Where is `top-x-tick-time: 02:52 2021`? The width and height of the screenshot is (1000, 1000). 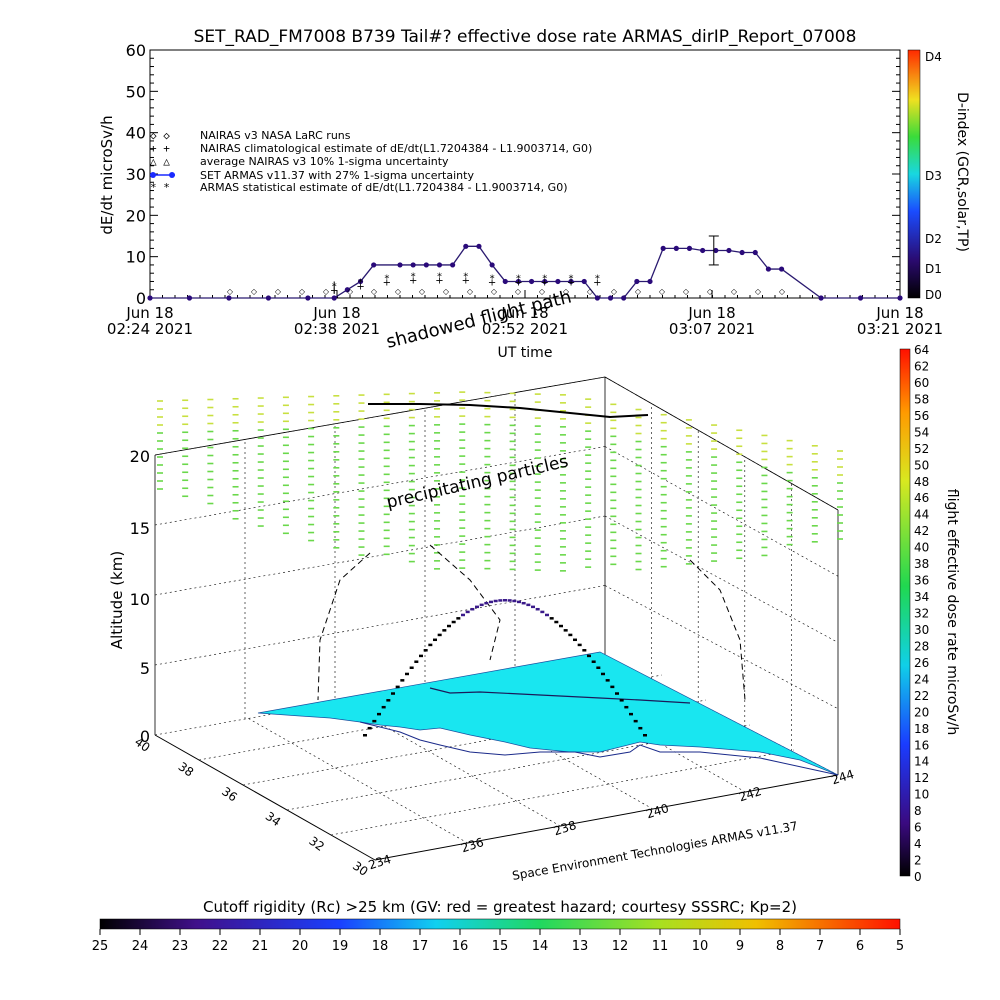
top-x-tick-time: 02:52 2021 is located at coordinates (525, 329).